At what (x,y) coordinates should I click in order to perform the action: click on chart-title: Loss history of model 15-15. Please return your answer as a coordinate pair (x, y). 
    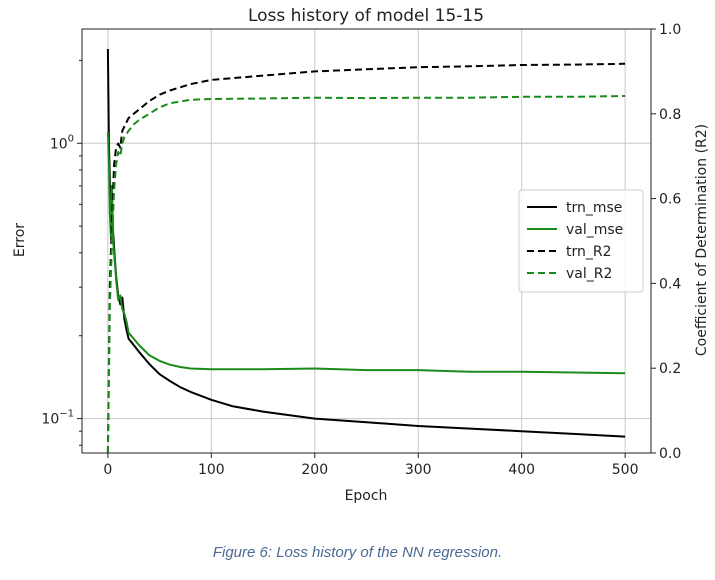
    Looking at the image, I should click on (366, 16).